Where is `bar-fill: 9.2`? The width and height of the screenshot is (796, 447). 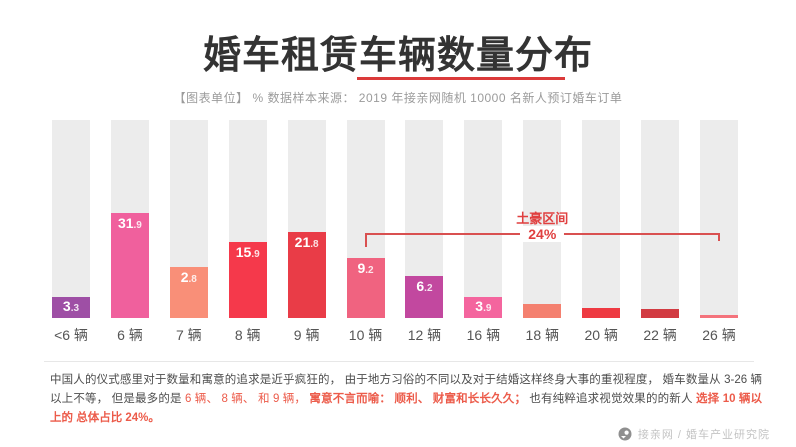
bar-fill: 9.2 is located at coordinates (365, 288).